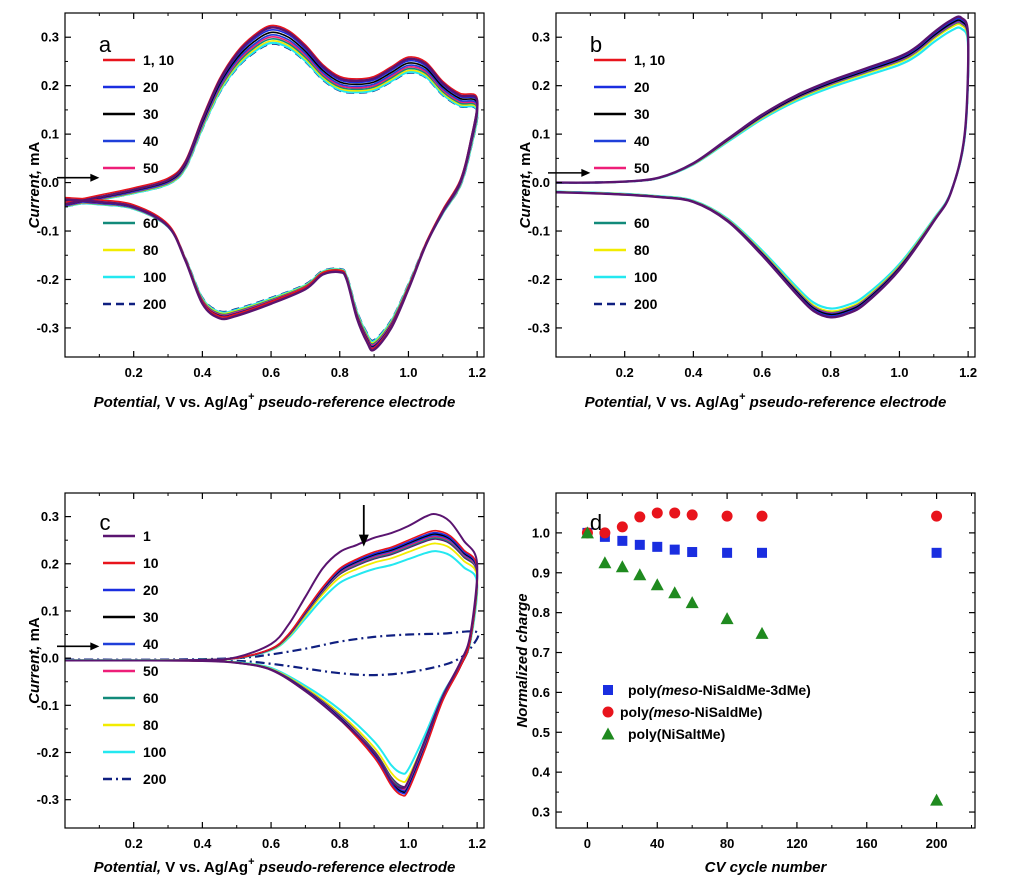  Describe the element at coordinates (766, 867) in the screenshot. I see `x-axis-label: CV cycle number` at that location.